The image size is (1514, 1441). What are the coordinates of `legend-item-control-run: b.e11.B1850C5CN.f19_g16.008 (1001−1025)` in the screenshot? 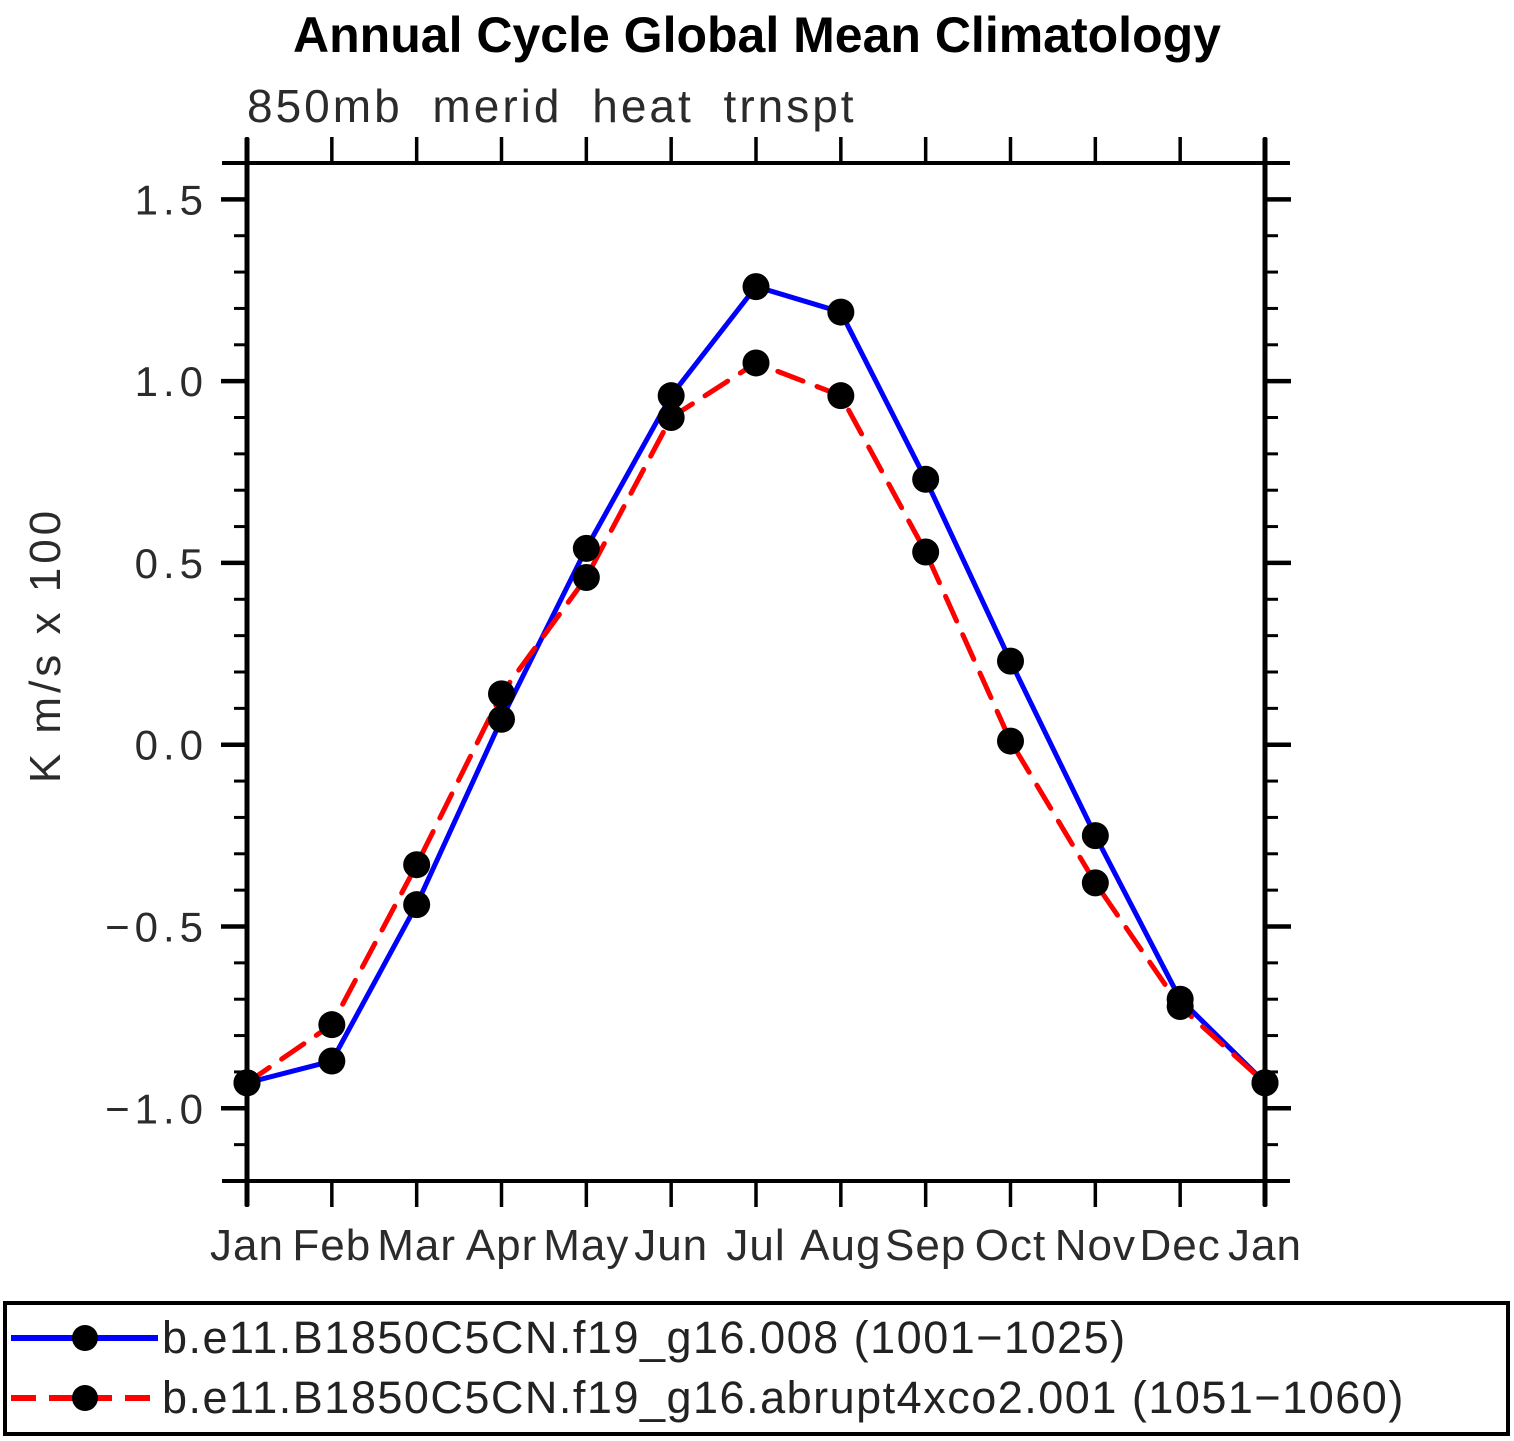 It's located at (569, 1337).